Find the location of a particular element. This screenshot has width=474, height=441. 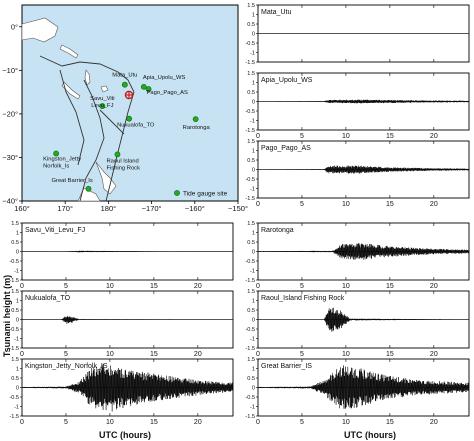

panel-station-label: Great Barrier_IS is located at coordinates (286, 366).